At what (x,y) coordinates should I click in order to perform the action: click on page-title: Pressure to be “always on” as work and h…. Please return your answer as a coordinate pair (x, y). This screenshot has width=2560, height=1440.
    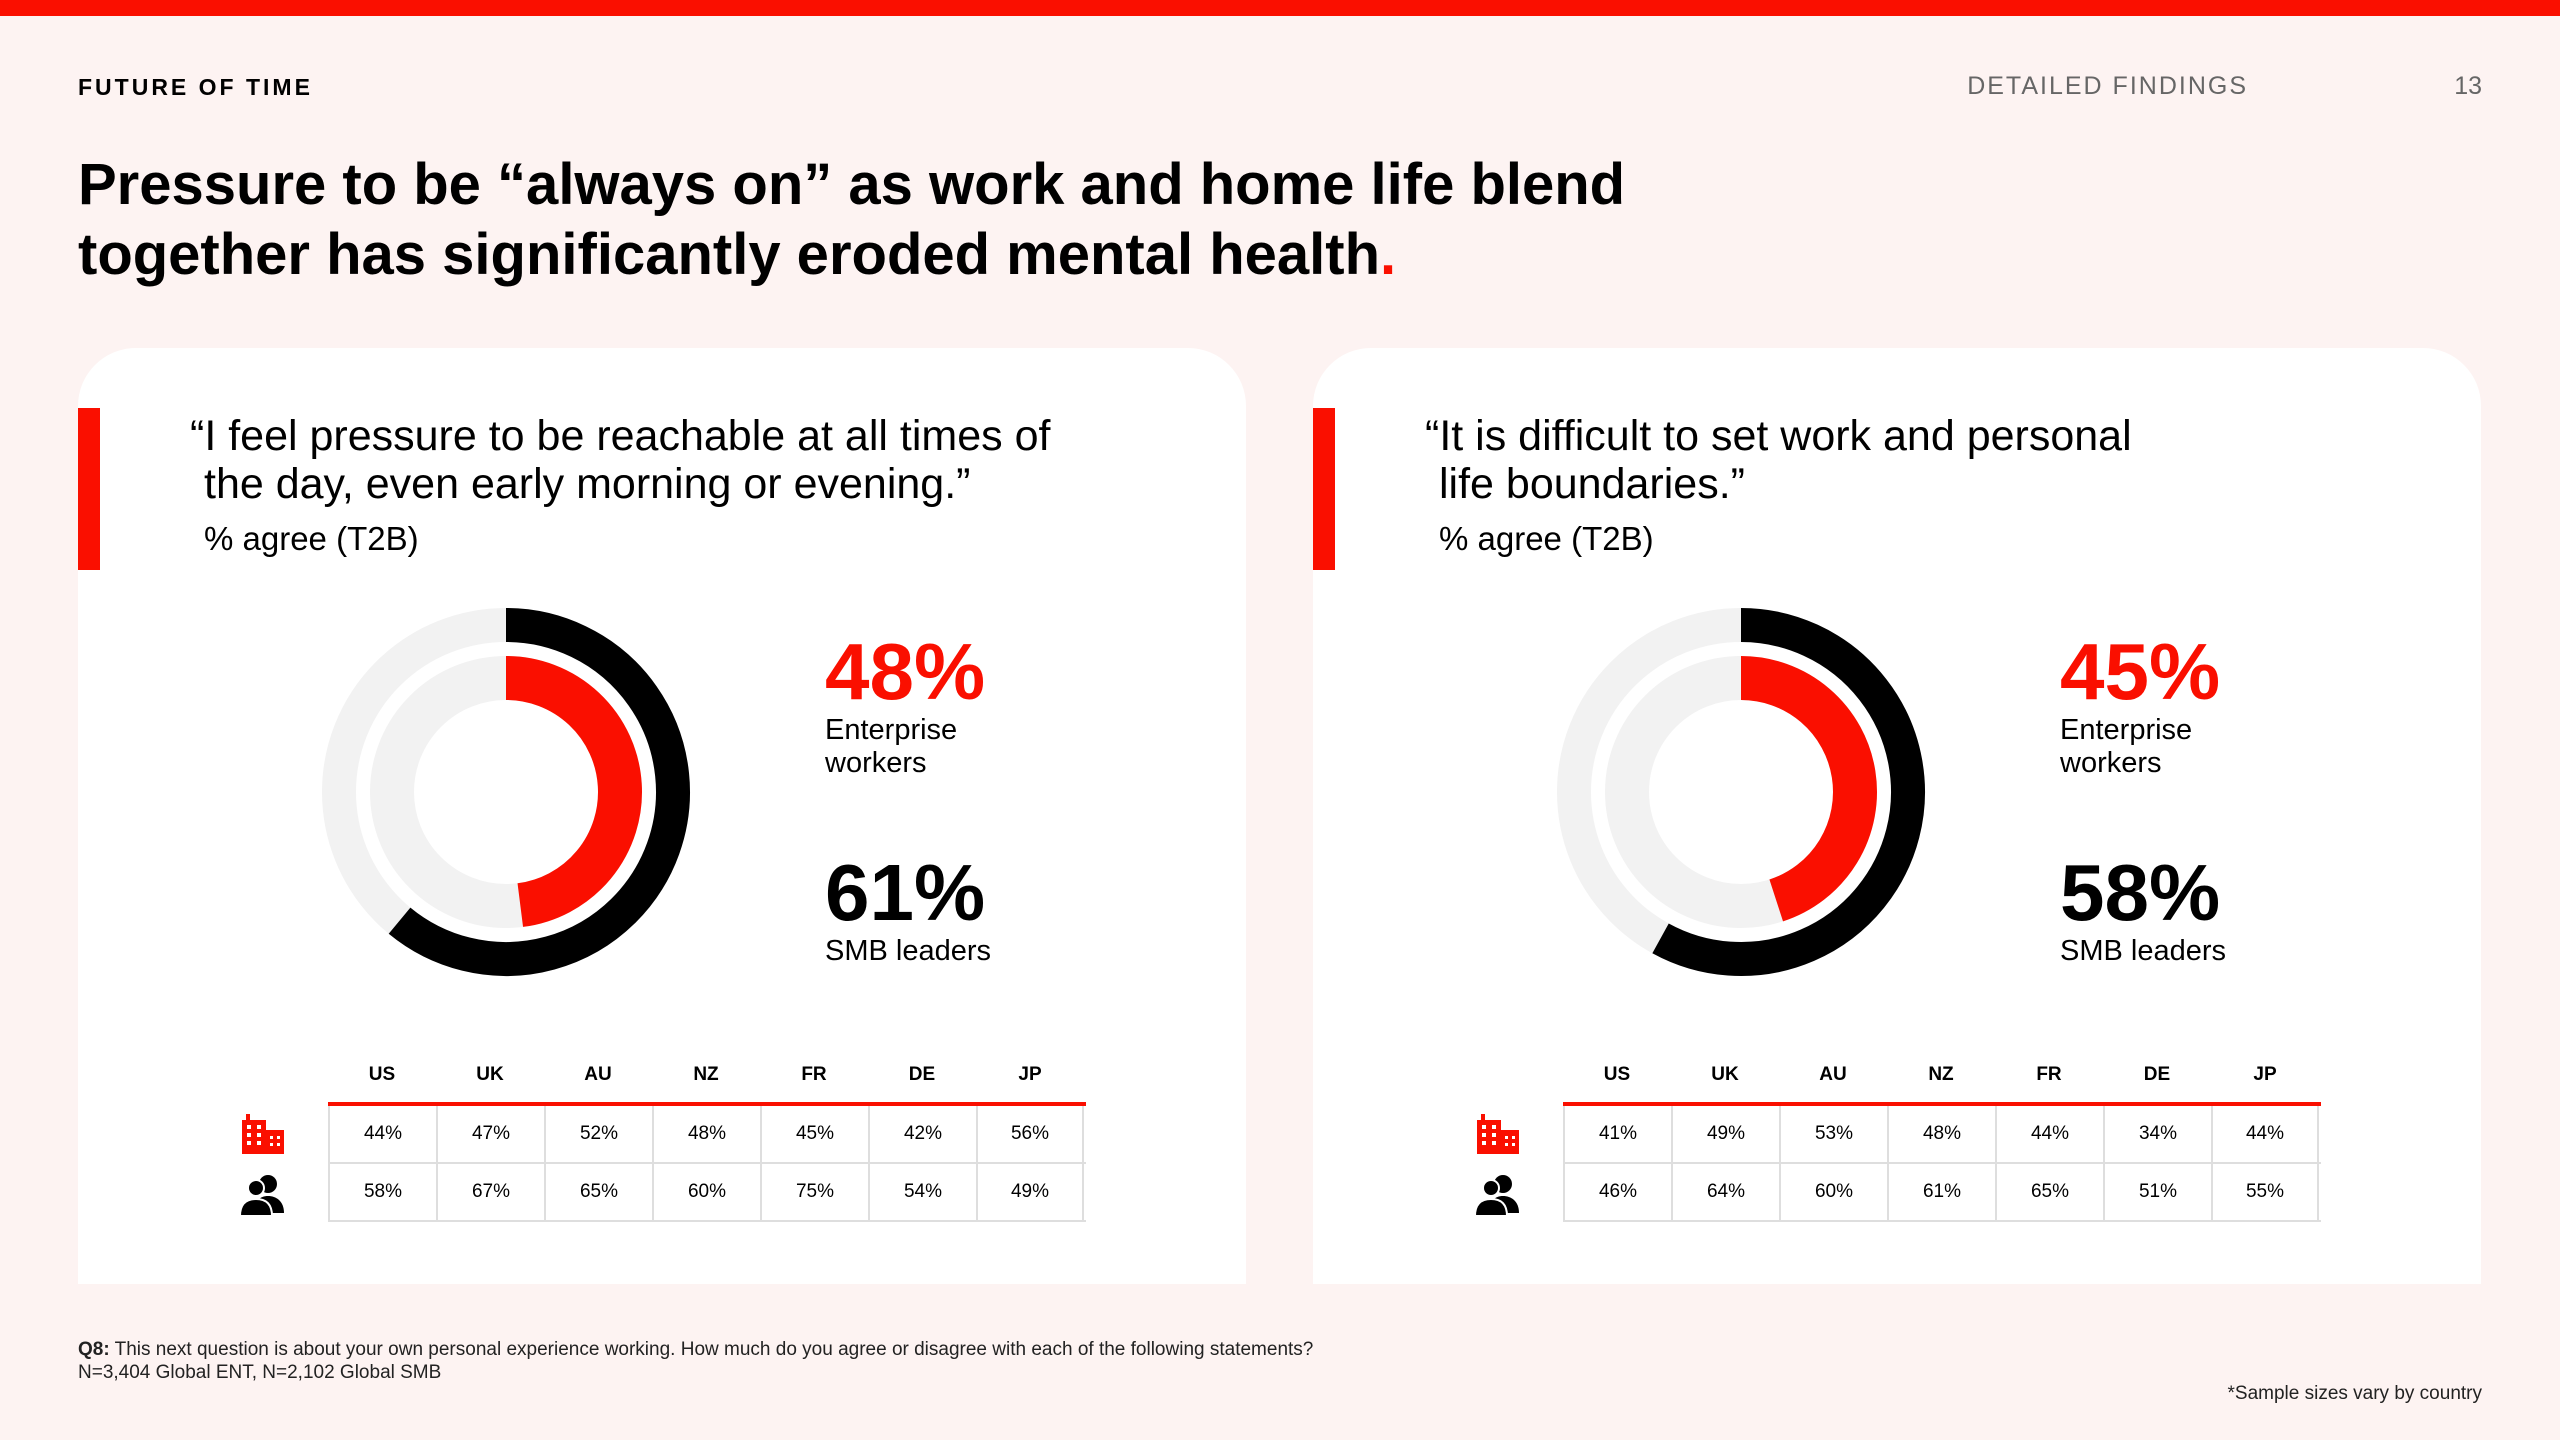
    Looking at the image, I should click on (928, 220).